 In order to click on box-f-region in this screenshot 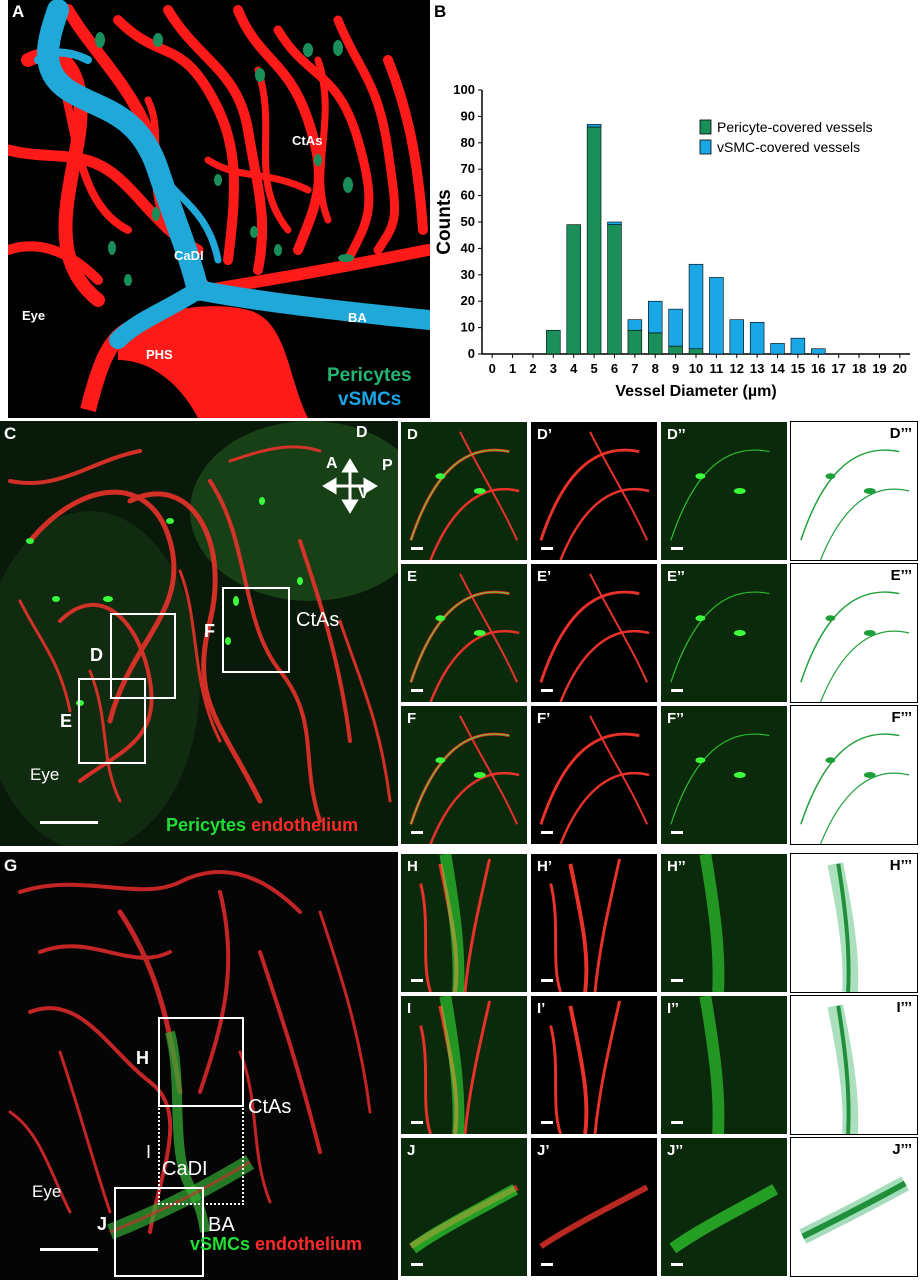, I will do `click(256, 630)`.